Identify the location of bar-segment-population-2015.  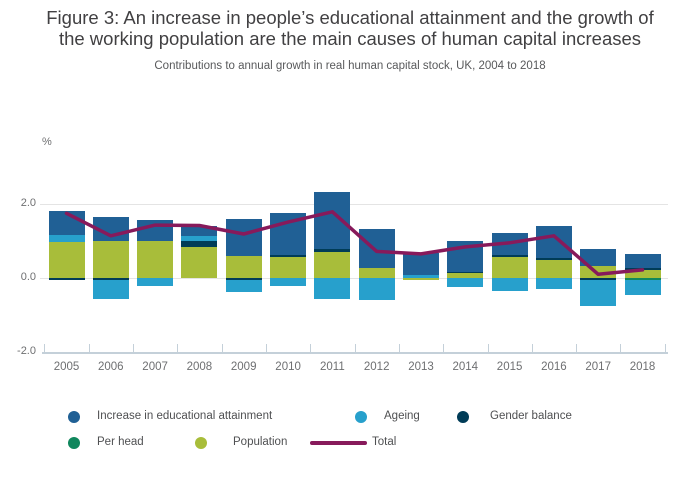
(509, 267).